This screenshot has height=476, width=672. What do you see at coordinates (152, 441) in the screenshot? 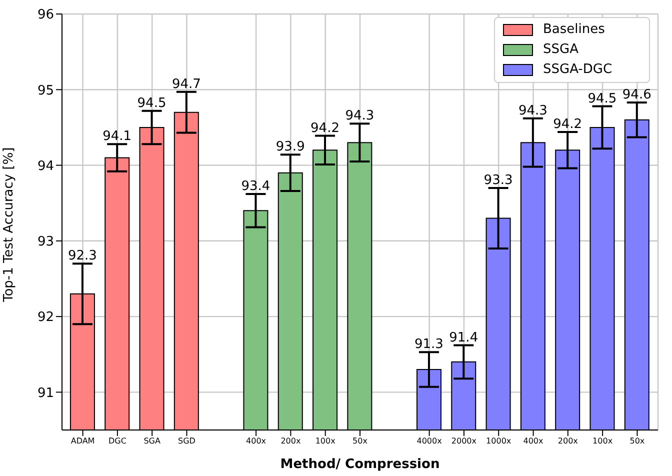
I see `x-tick-label: SGA` at bounding box center [152, 441].